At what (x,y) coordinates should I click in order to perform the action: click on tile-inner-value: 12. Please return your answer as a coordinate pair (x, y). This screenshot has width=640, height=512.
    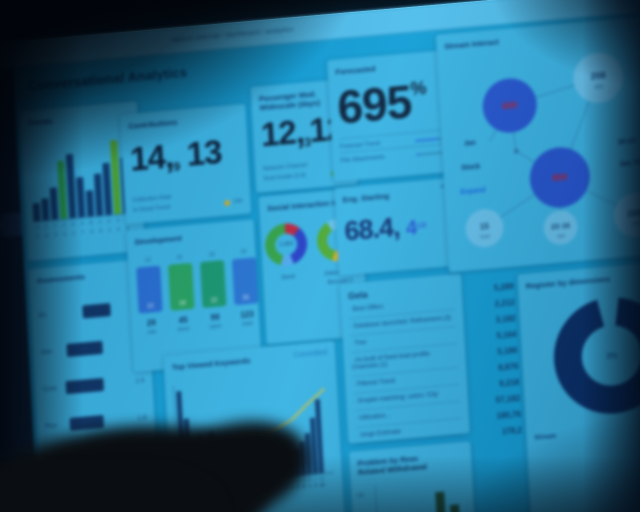
    Looking at the image, I should click on (150, 306).